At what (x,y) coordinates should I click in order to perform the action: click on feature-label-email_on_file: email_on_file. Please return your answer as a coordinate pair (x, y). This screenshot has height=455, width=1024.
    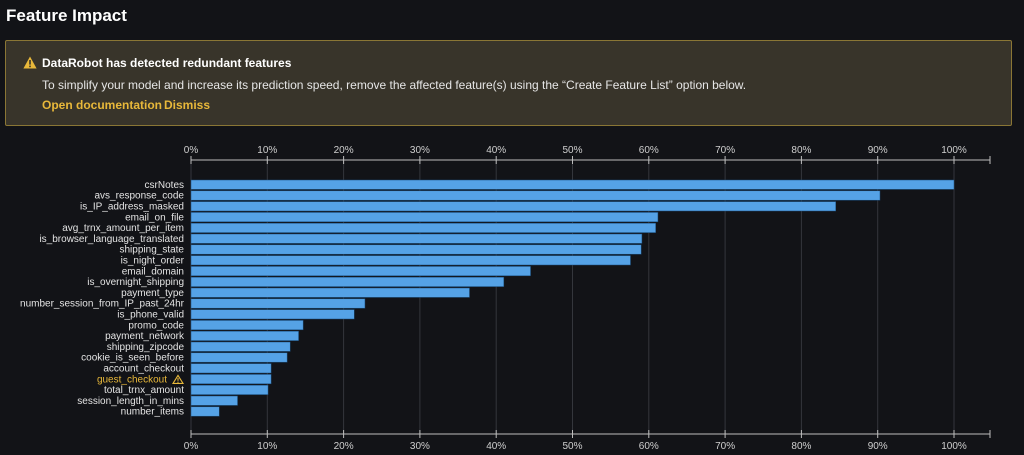
    Looking at the image, I should click on (154, 217).